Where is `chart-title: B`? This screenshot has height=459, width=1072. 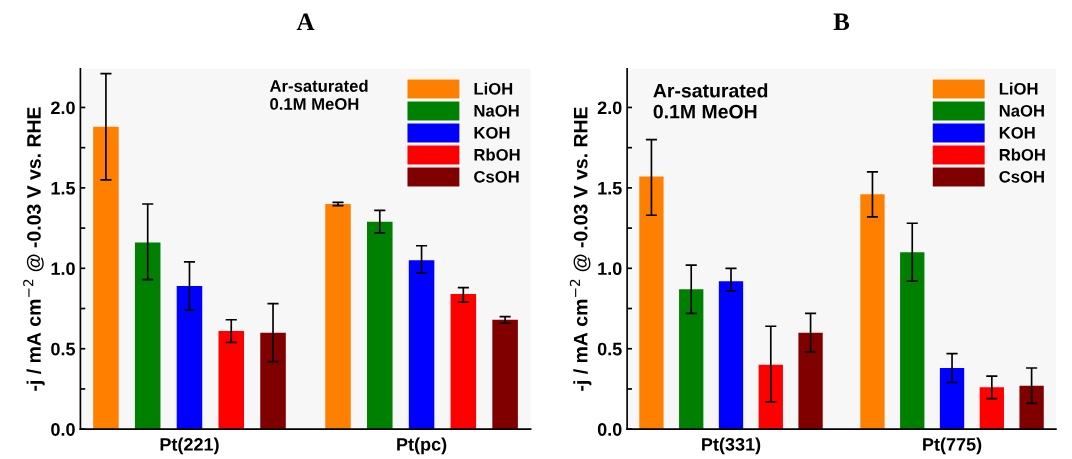
chart-title: B is located at coordinates (841, 22).